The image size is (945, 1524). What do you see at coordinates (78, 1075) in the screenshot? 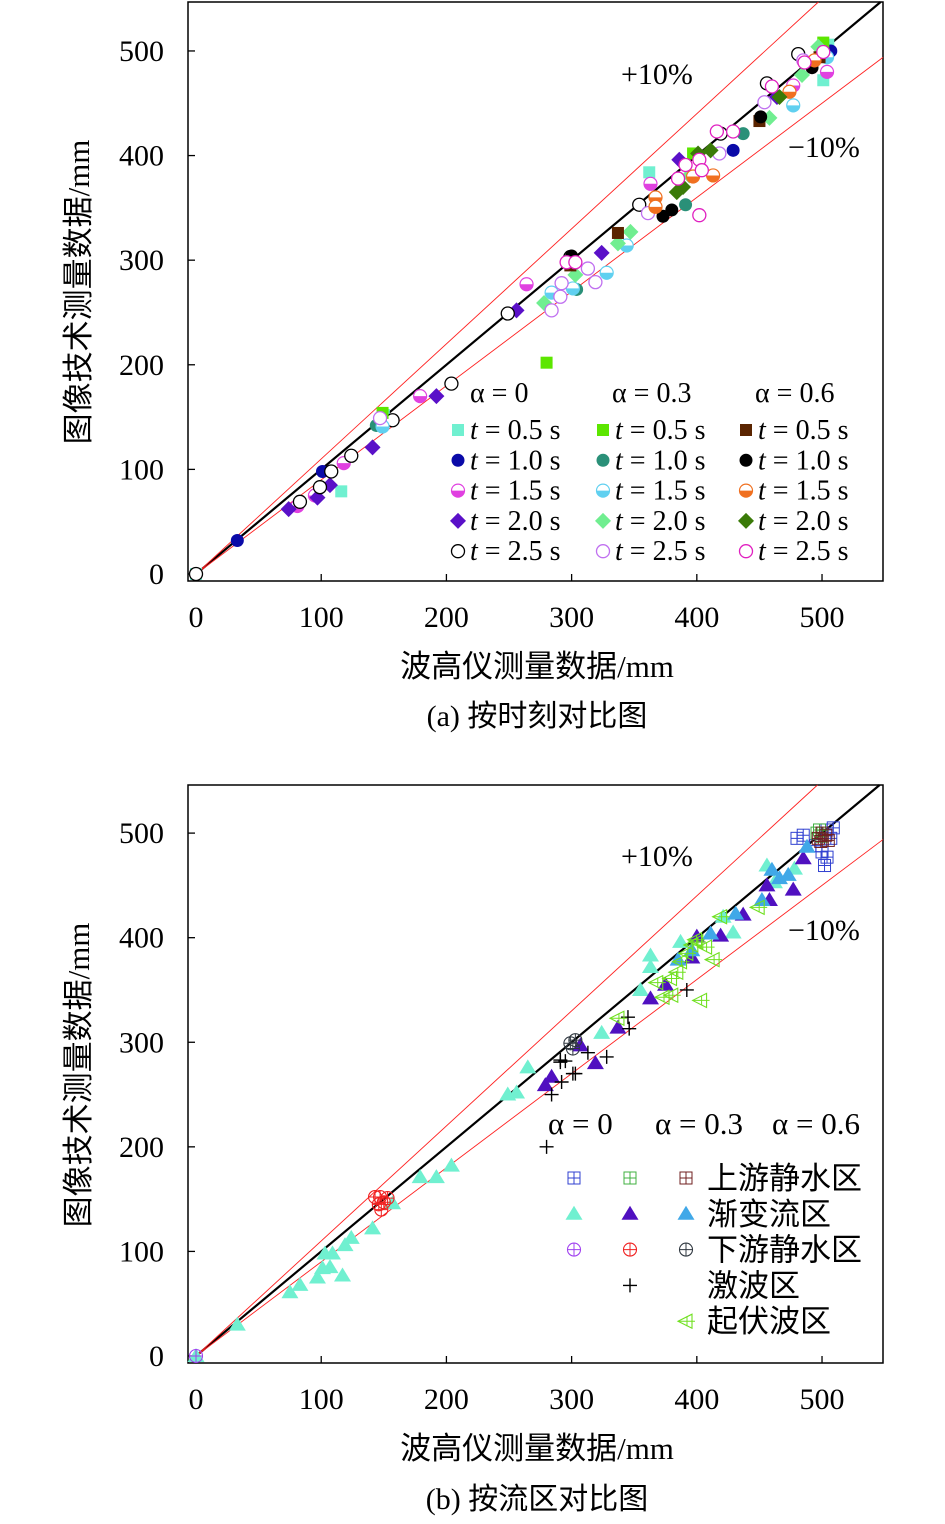
I see `y-axis-label: 图像技术测量数据/mm` at bounding box center [78, 1075].